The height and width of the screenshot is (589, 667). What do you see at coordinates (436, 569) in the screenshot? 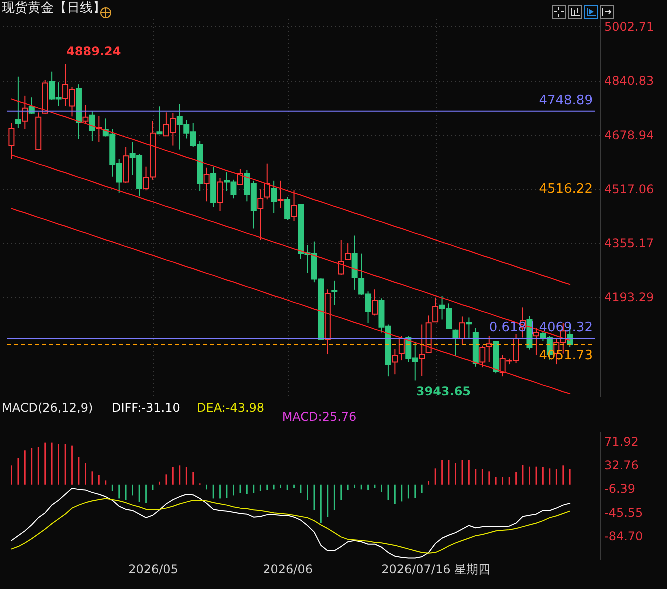
I see `x-tick-label: 2026/07/16 星期四` at bounding box center [436, 569].